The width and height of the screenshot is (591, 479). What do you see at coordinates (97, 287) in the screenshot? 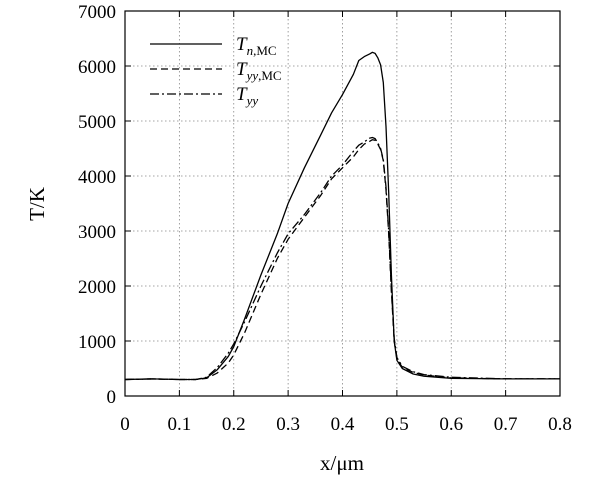
I see `y-tick-label: 2000` at bounding box center [97, 287].